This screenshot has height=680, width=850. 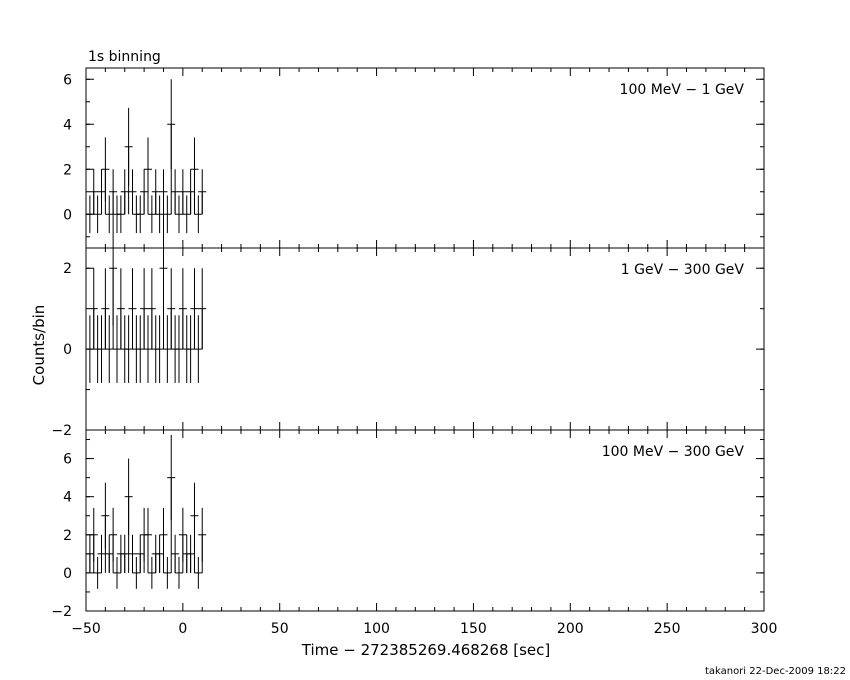 What do you see at coordinates (426, 650) in the screenshot?
I see `x-axis-label: Time − 272385269.468268 [sec]` at bounding box center [426, 650].